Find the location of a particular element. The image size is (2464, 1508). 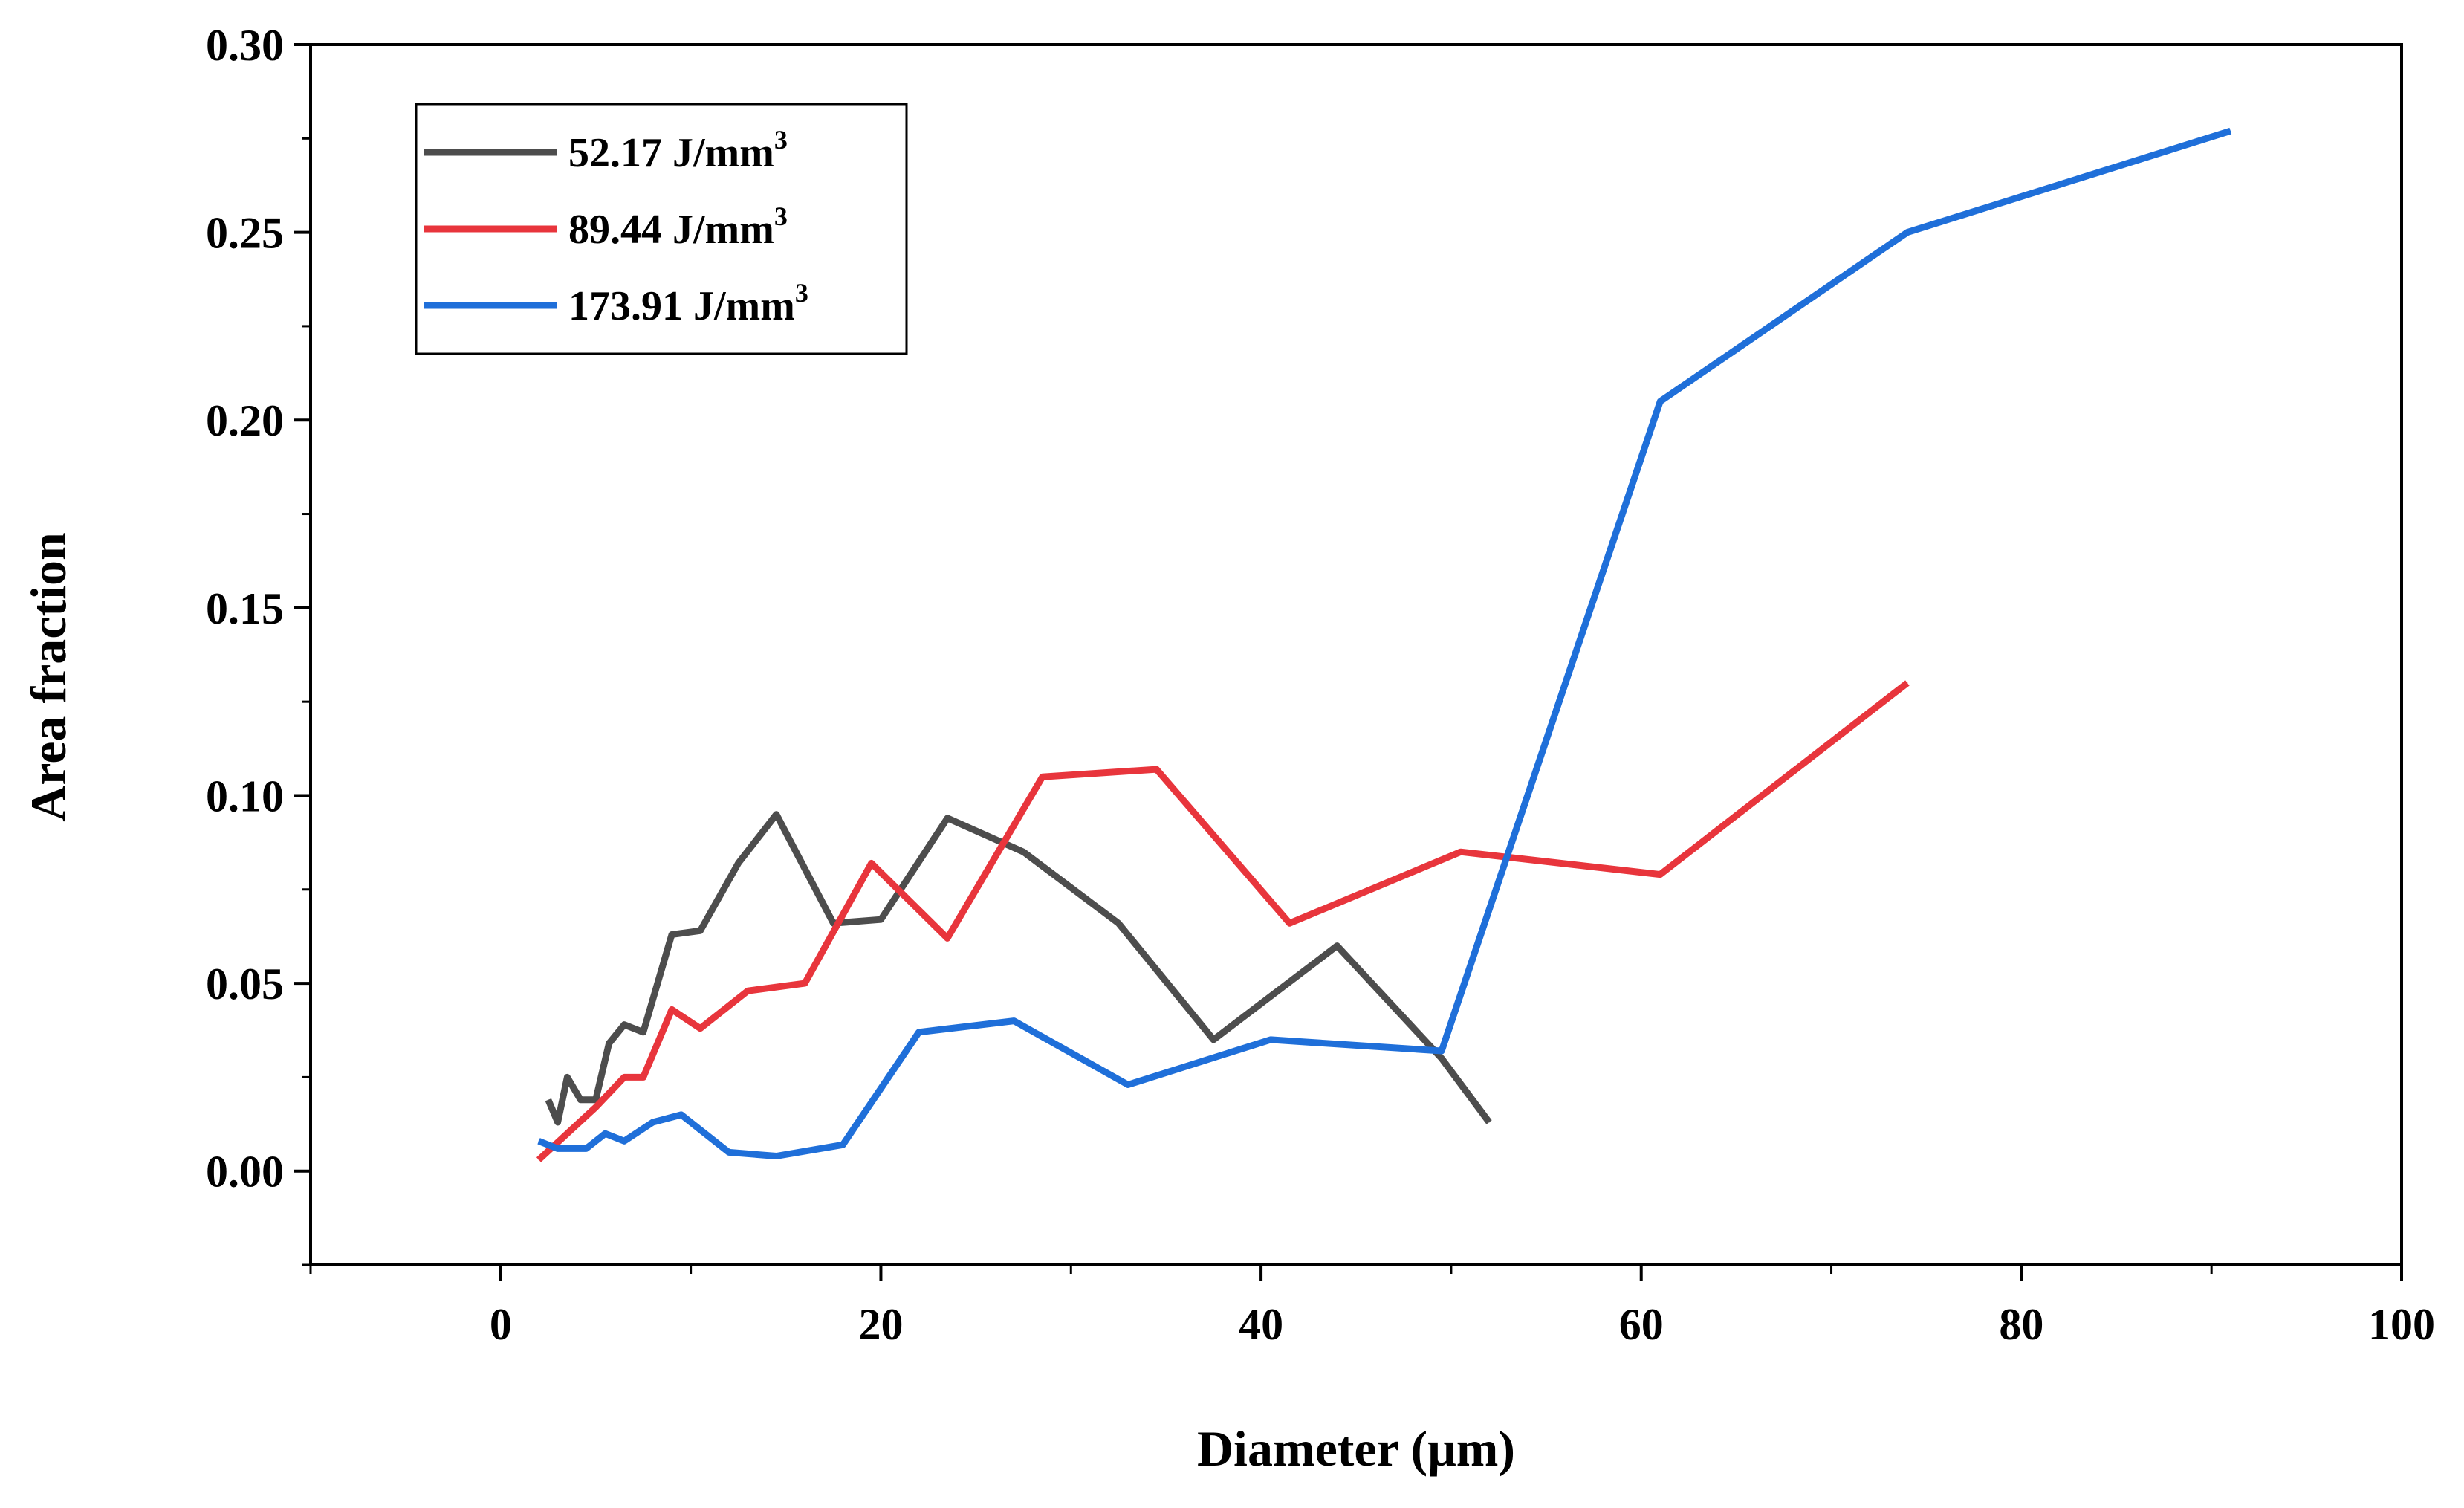

legend-label-3: 173.91 J/mm3 is located at coordinates (688, 303).